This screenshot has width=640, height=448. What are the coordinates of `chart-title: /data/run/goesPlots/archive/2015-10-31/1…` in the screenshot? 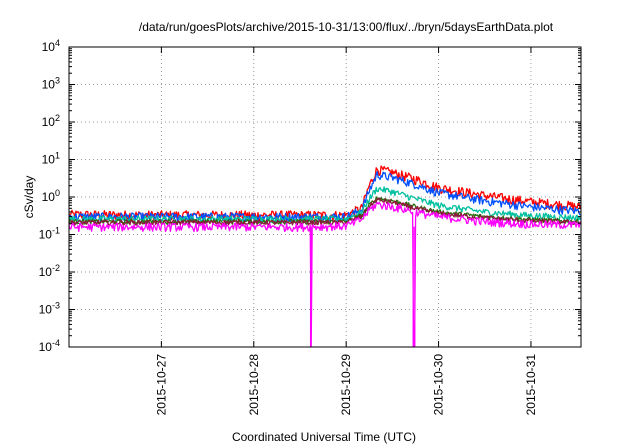 It's located at (346, 27).